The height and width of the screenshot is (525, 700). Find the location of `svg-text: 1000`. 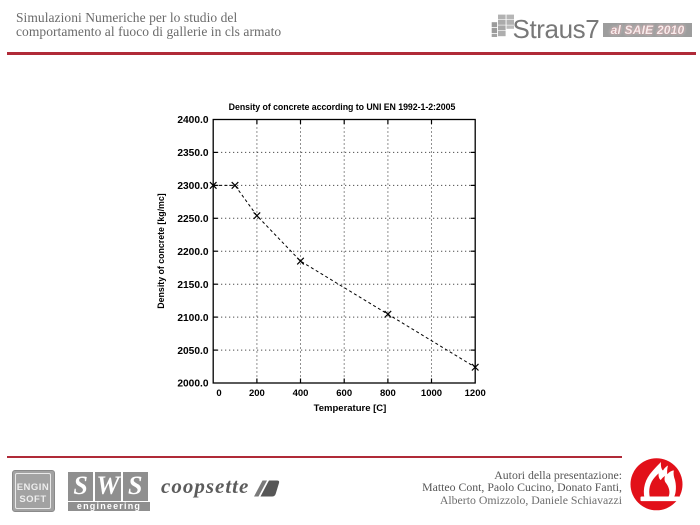

svg-text: 1000 is located at coordinates (431, 393).